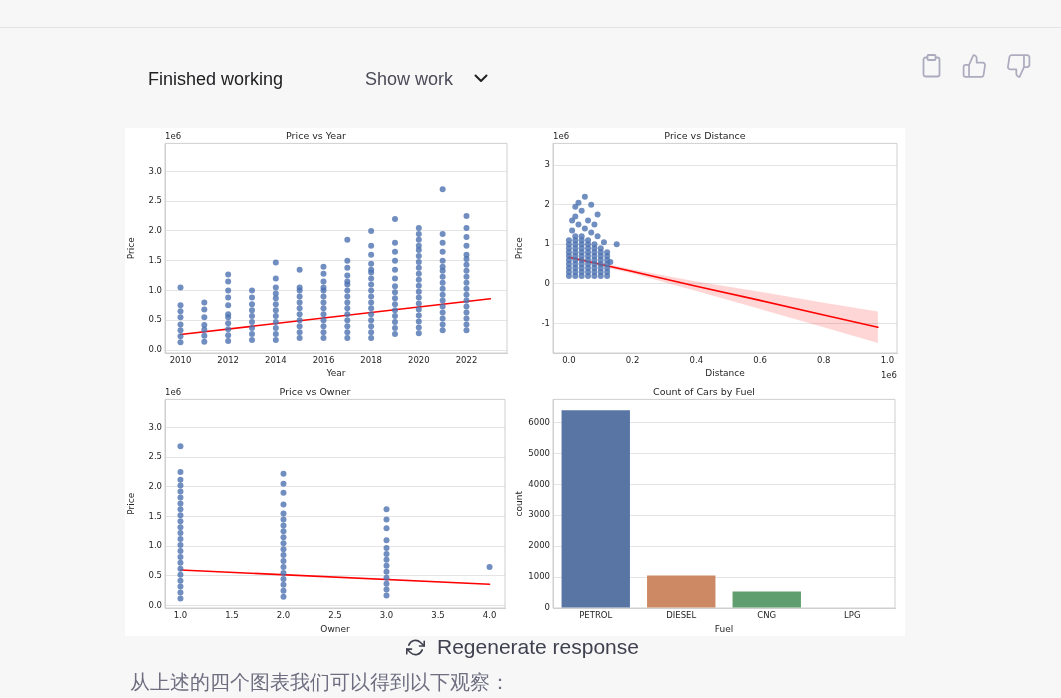 The image size is (1061, 698). Describe the element at coordinates (216, 79) in the screenshot. I see `text: Finished working` at that location.